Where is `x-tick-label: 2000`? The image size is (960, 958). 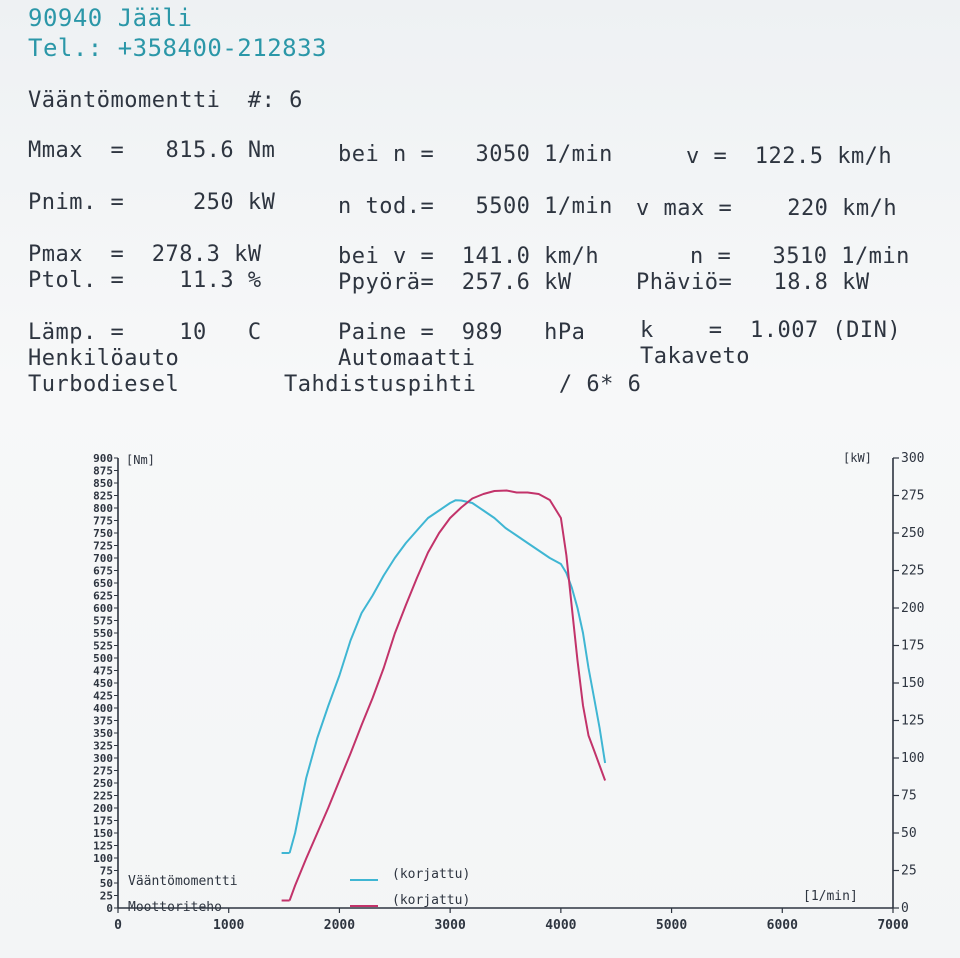 x-tick-label: 2000 is located at coordinates (339, 925).